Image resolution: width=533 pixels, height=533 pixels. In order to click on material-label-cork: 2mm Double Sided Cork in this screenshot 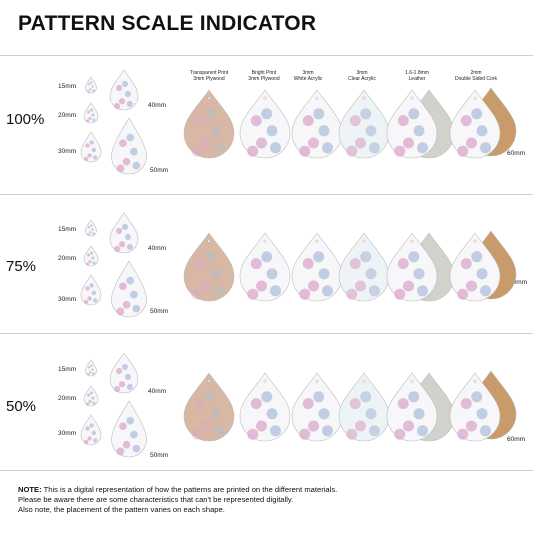, I will do `click(476, 76)`.